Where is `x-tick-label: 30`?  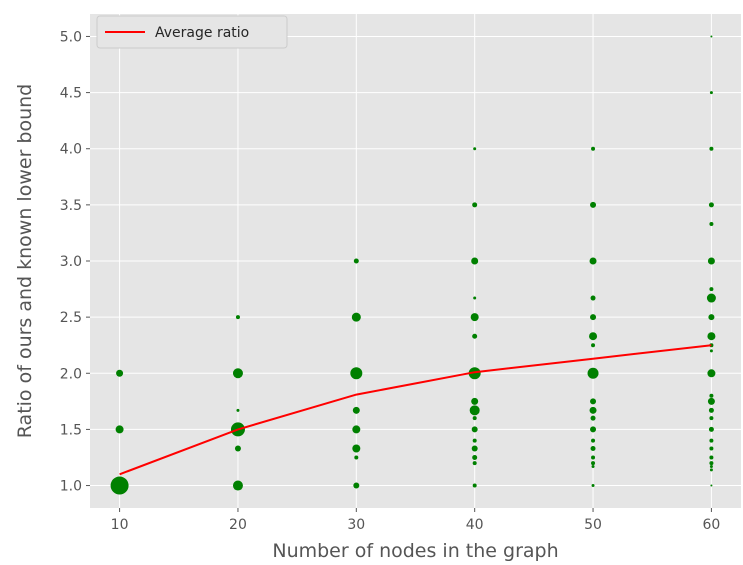 x-tick-label: 30 is located at coordinates (356, 525).